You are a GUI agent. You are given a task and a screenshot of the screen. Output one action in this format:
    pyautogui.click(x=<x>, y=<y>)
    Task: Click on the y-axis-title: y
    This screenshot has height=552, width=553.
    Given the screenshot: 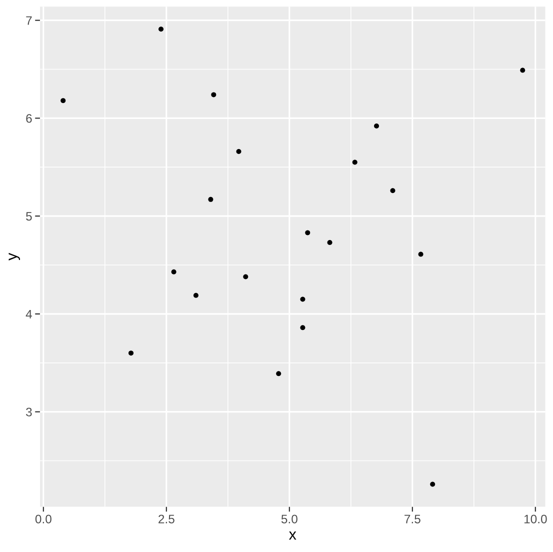 What is the action you would take?
    pyautogui.click(x=14, y=256)
    